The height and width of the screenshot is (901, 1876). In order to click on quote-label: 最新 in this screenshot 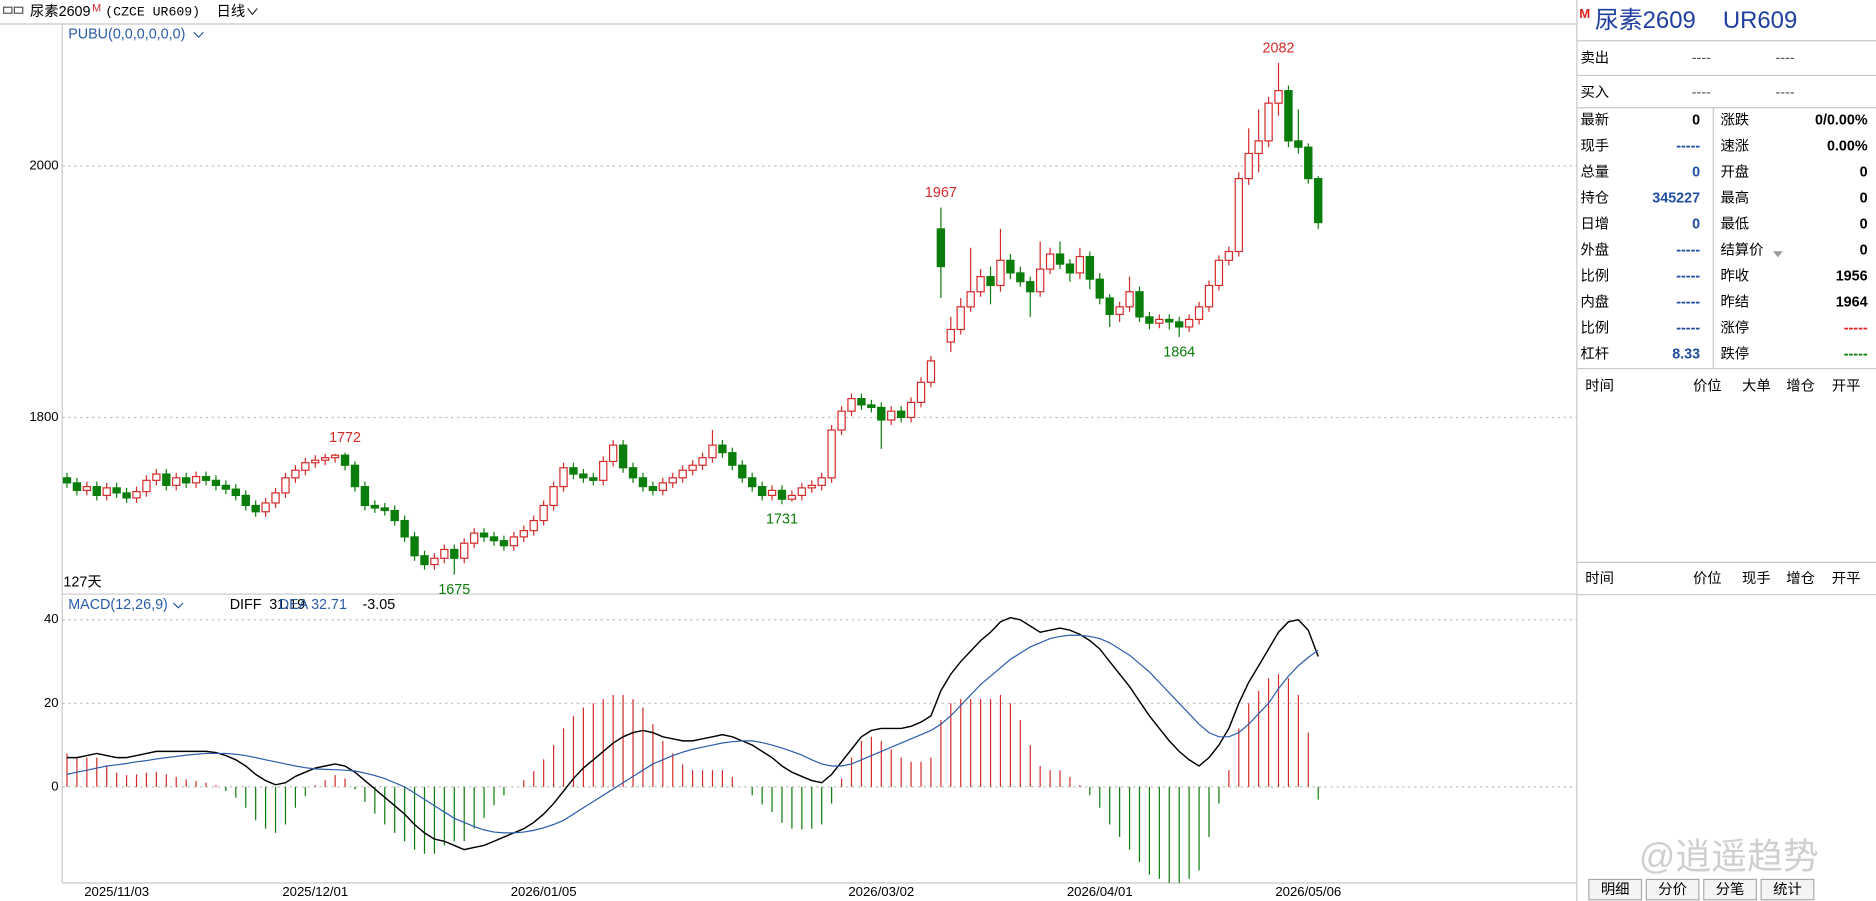, I will do `click(1594, 120)`.